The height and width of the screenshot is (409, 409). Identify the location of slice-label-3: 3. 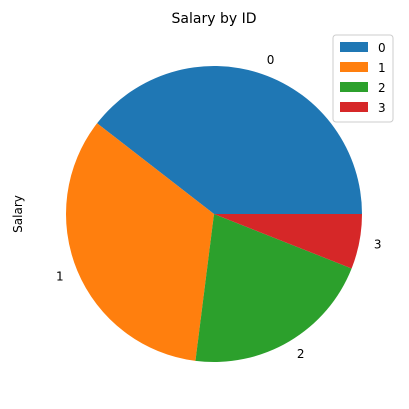
(378, 245).